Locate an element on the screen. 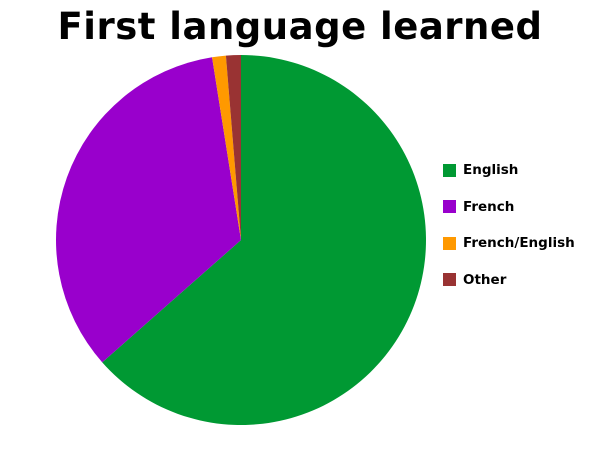 The image size is (600, 463). legend-swatch-french-english is located at coordinates (449, 243).